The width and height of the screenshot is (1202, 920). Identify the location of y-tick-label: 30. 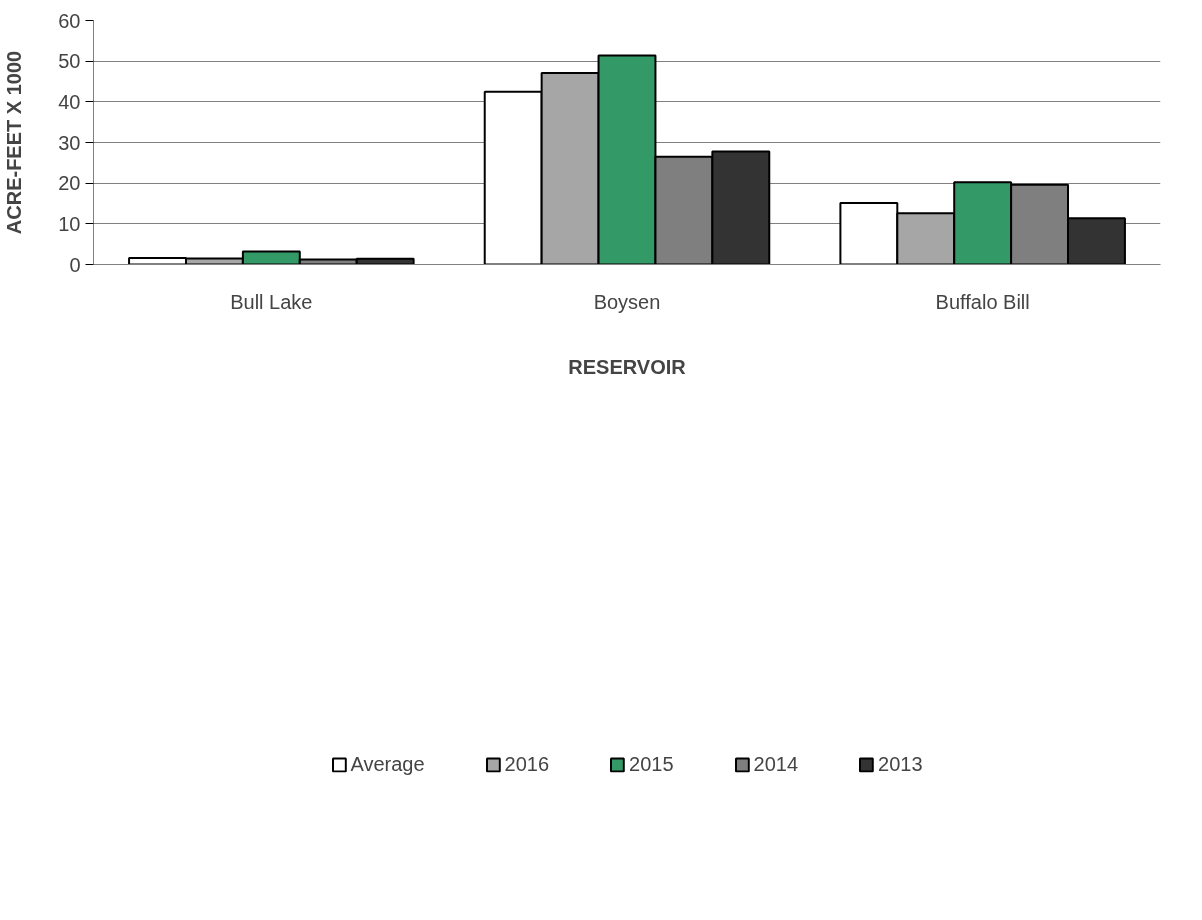
(69, 142).